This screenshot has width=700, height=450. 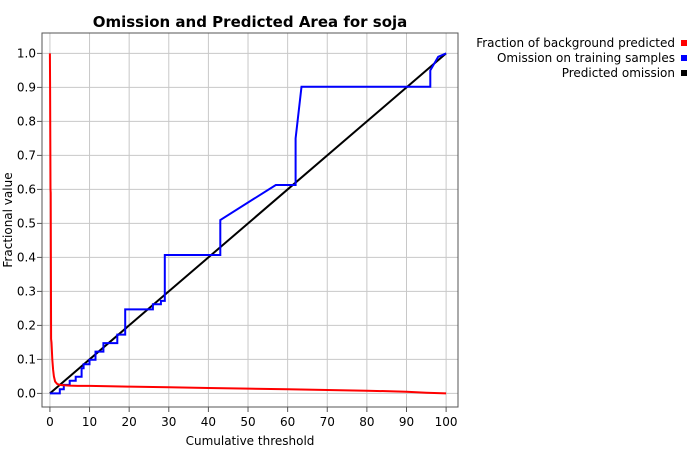 I want to click on legend-label: Fraction of background predicted, so click(x=575, y=43).